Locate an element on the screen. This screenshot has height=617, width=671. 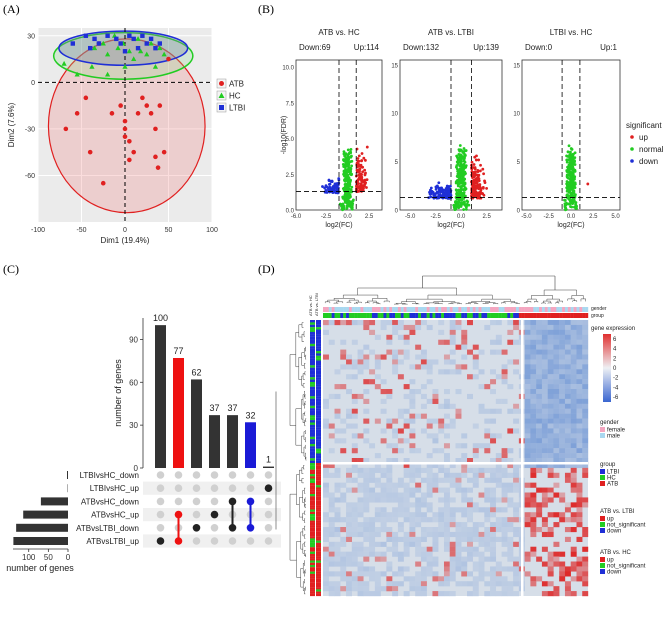
upset-matrix-dot is located at coordinates (268, 475).